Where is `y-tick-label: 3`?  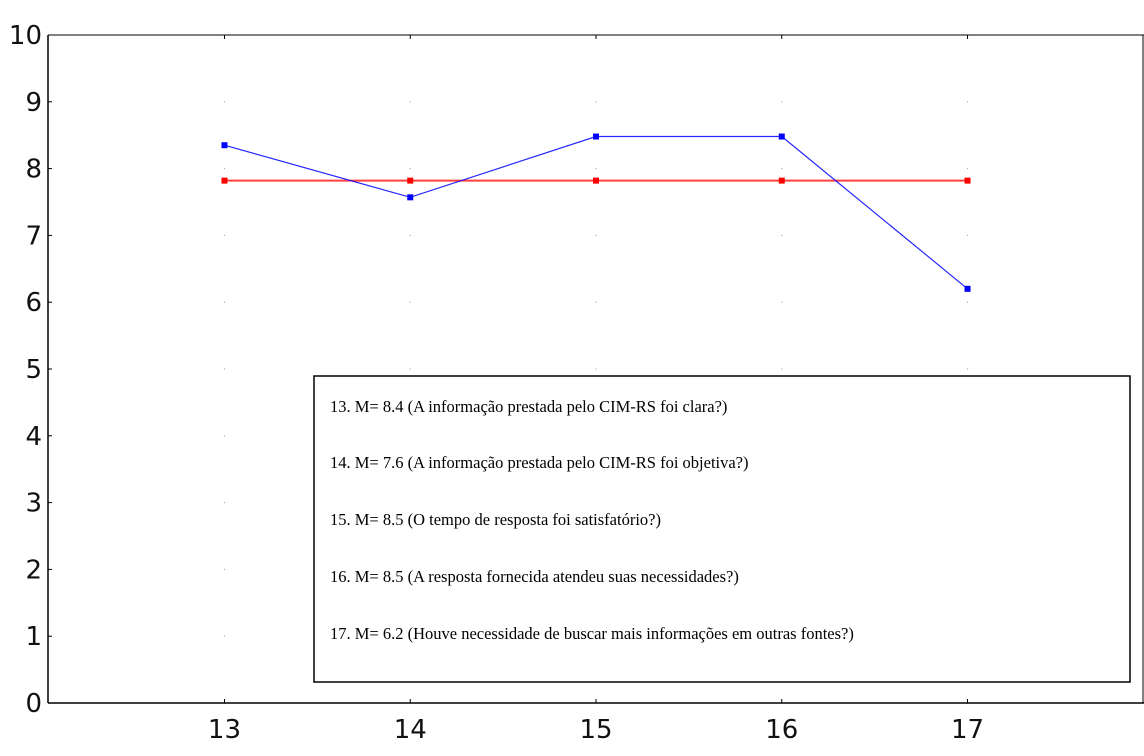 y-tick-label: 3 is located at coordinates (33, 504).